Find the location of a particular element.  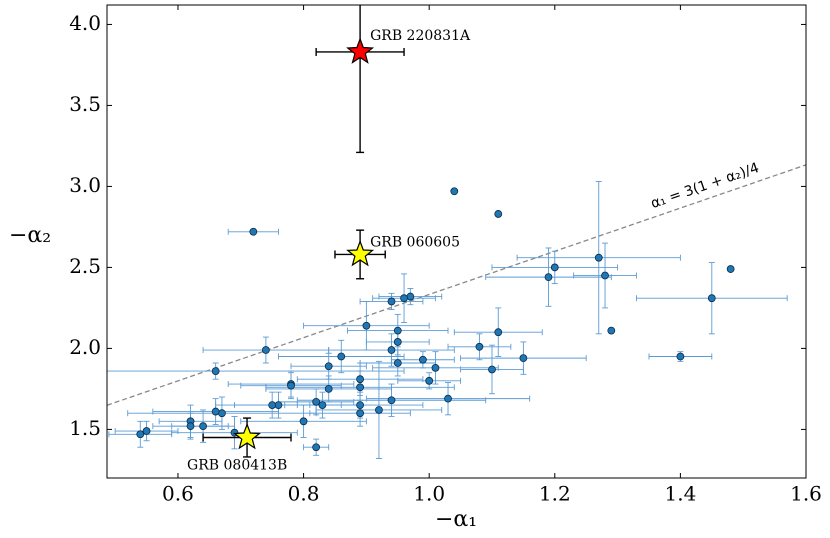

x-tick-label: 1.4 is located at coordinates (680, 494).